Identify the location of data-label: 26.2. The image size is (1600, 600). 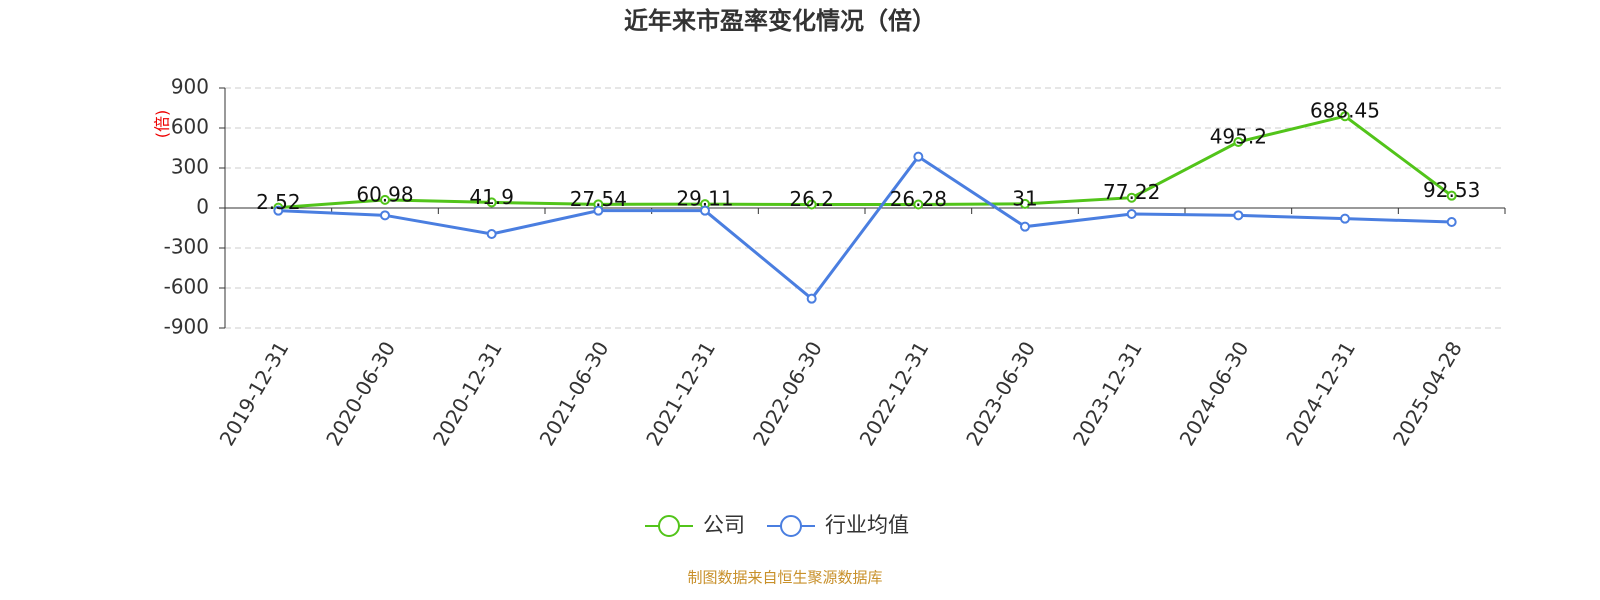
(811, 199).